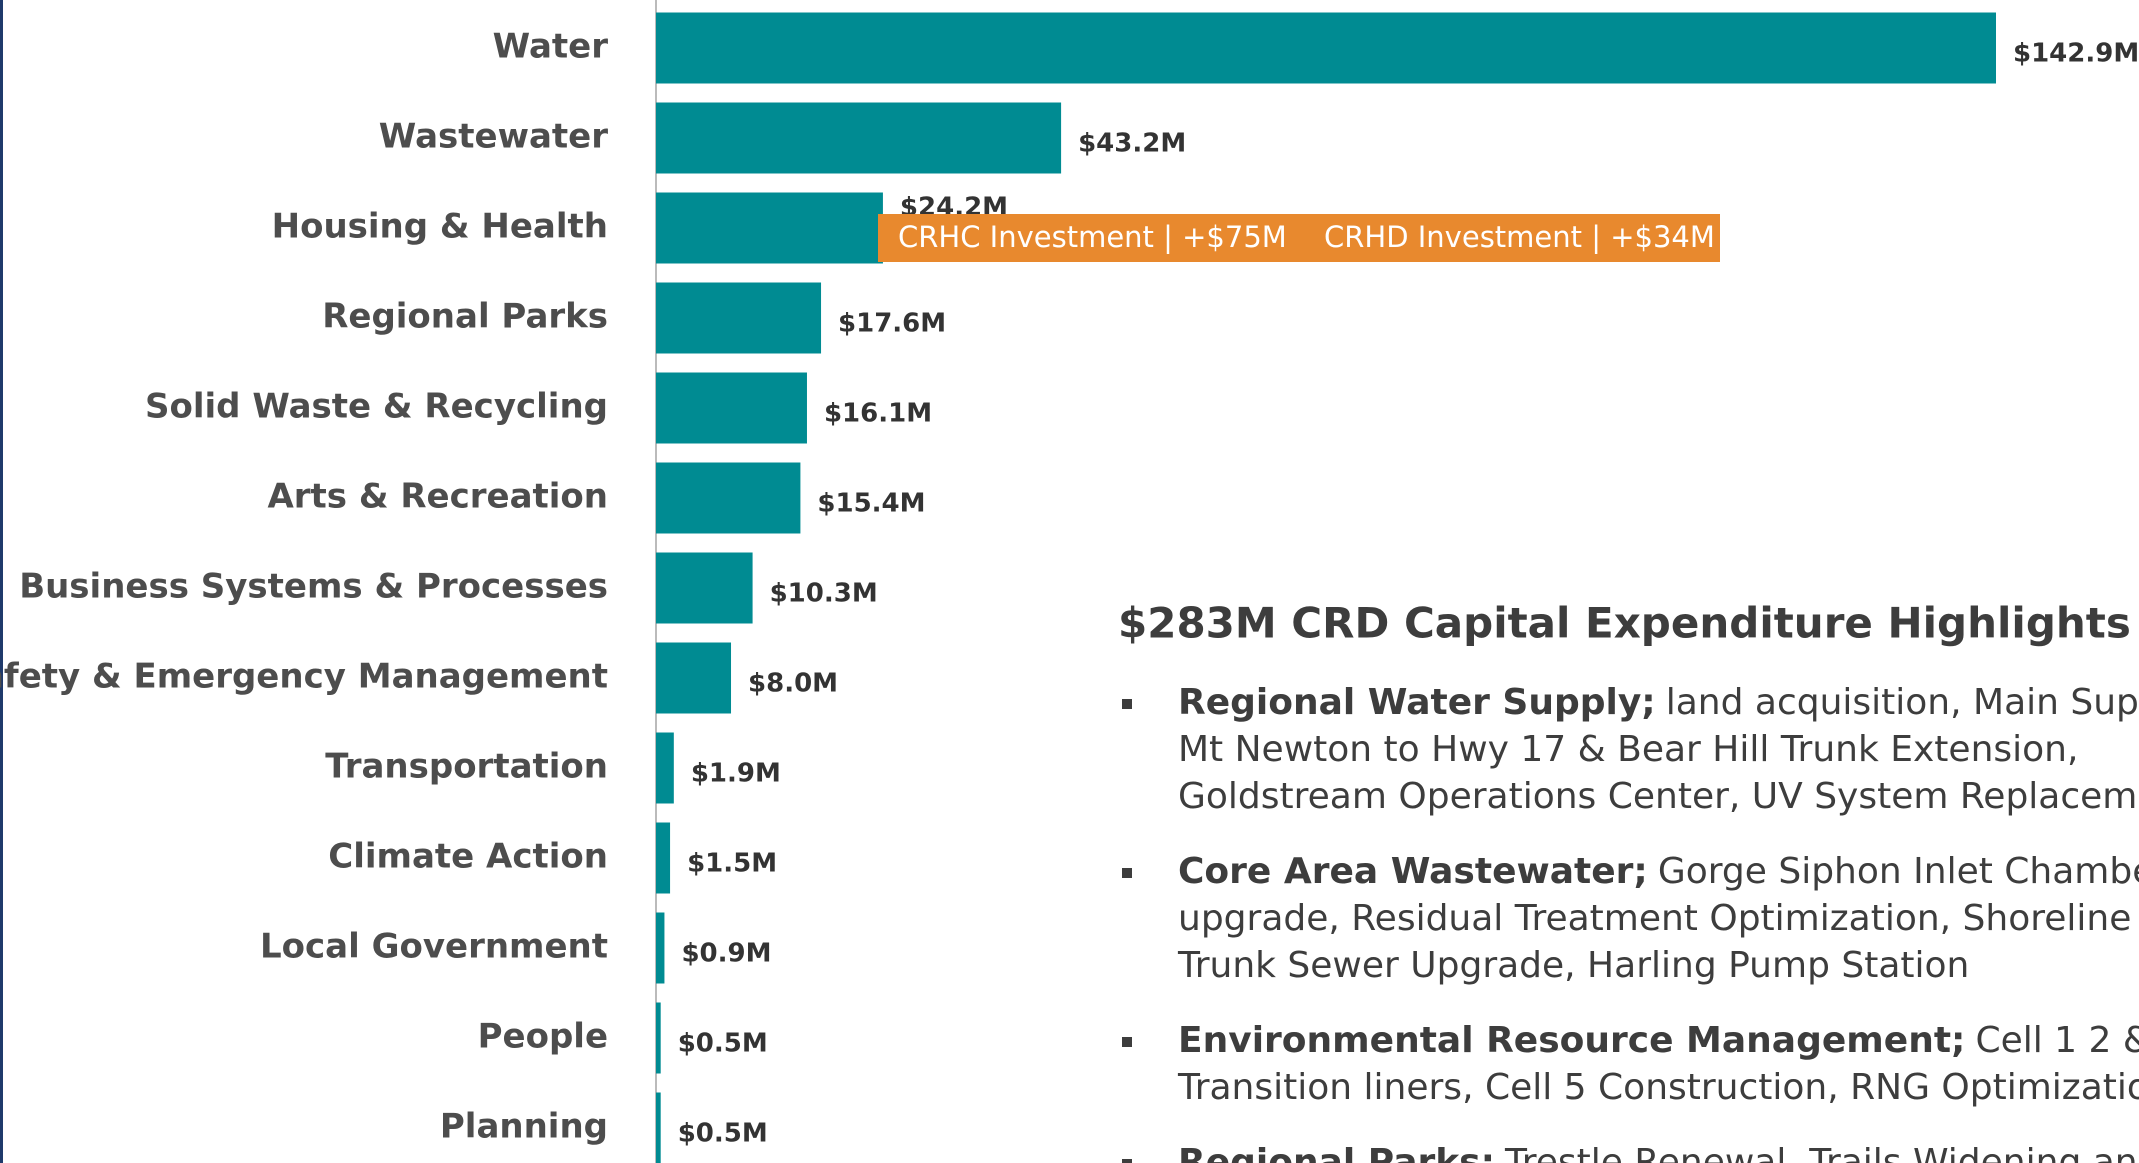 This screenshot has height=1163, width=2139. Describe the element at coordinates (793, 684) in the screenshot. I see `value-label: $8.0M` at that location.